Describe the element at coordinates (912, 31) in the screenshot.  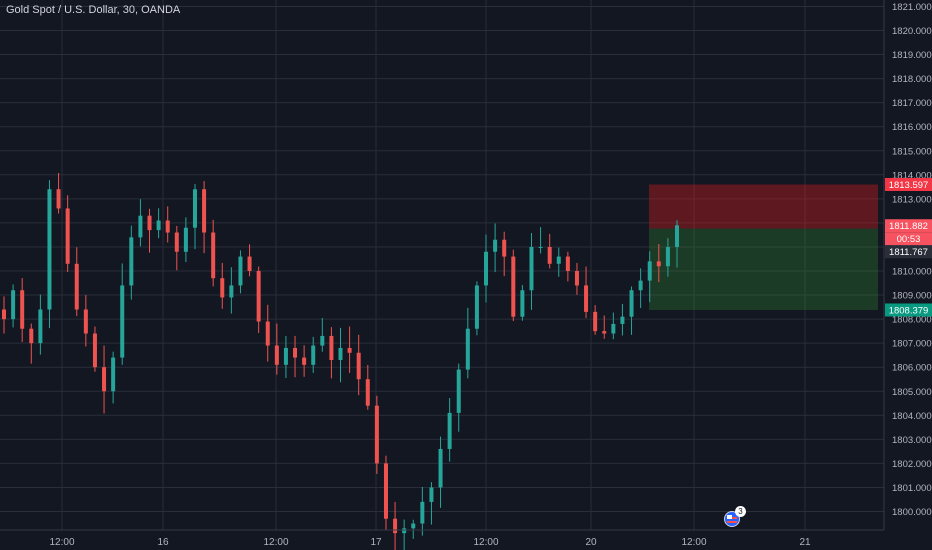
I see `price-tick-label: 1820.000` at that location.